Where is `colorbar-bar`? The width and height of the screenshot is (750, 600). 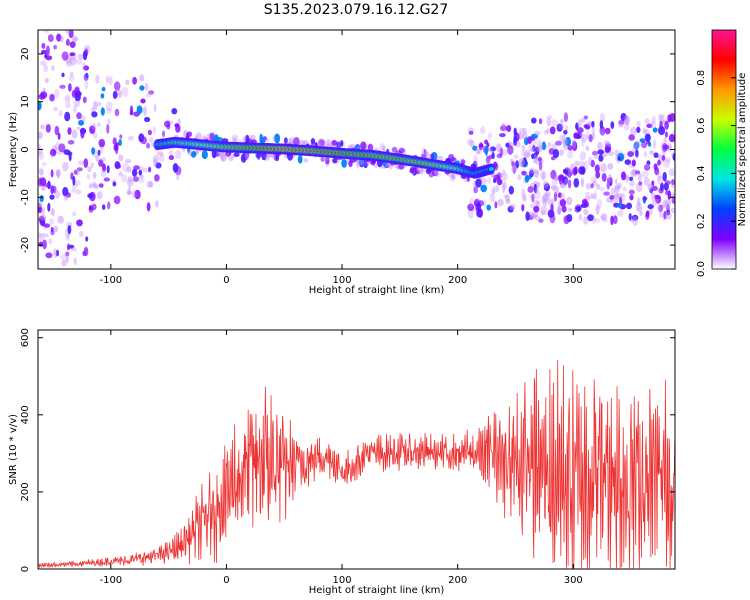 colorbar-bar is located at coordinates (724, 149).